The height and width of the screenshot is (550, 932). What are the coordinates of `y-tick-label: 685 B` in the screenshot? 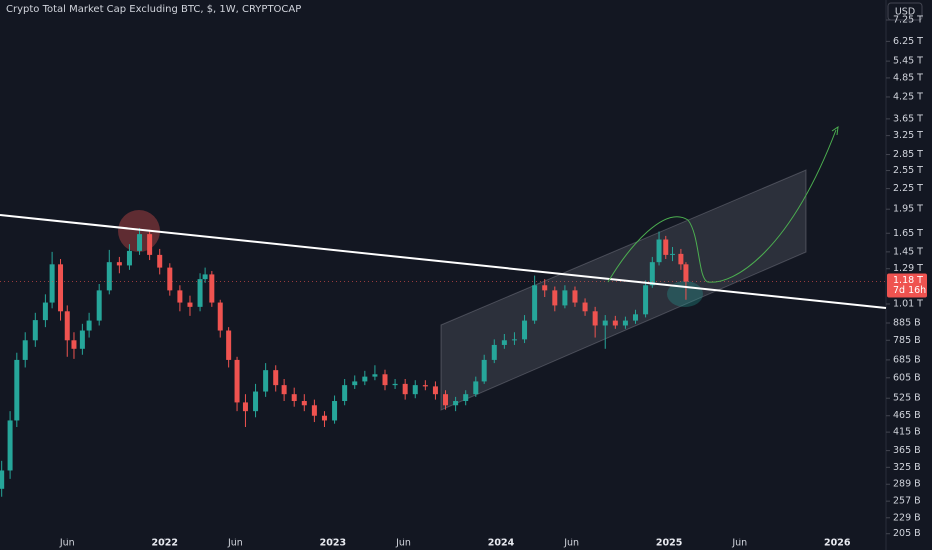 It's located at (907, 359).